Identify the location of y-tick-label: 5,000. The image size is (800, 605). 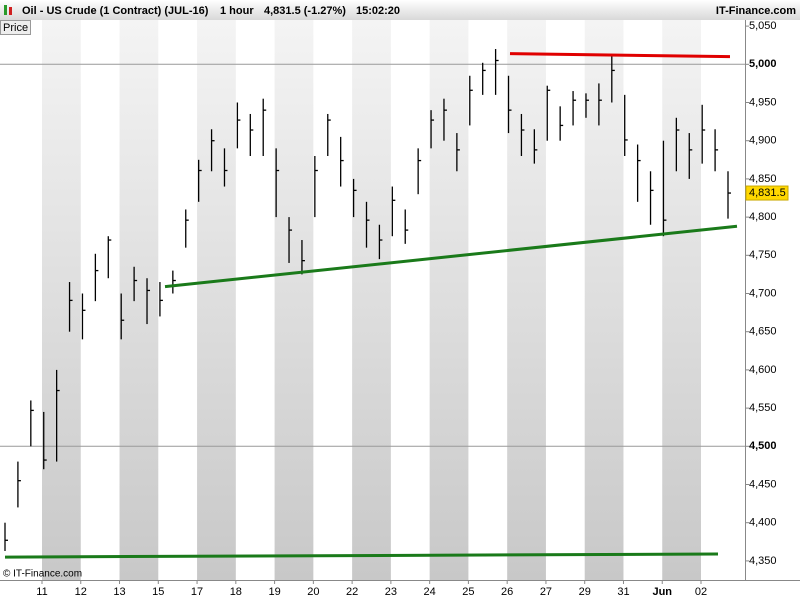
(763, 64).